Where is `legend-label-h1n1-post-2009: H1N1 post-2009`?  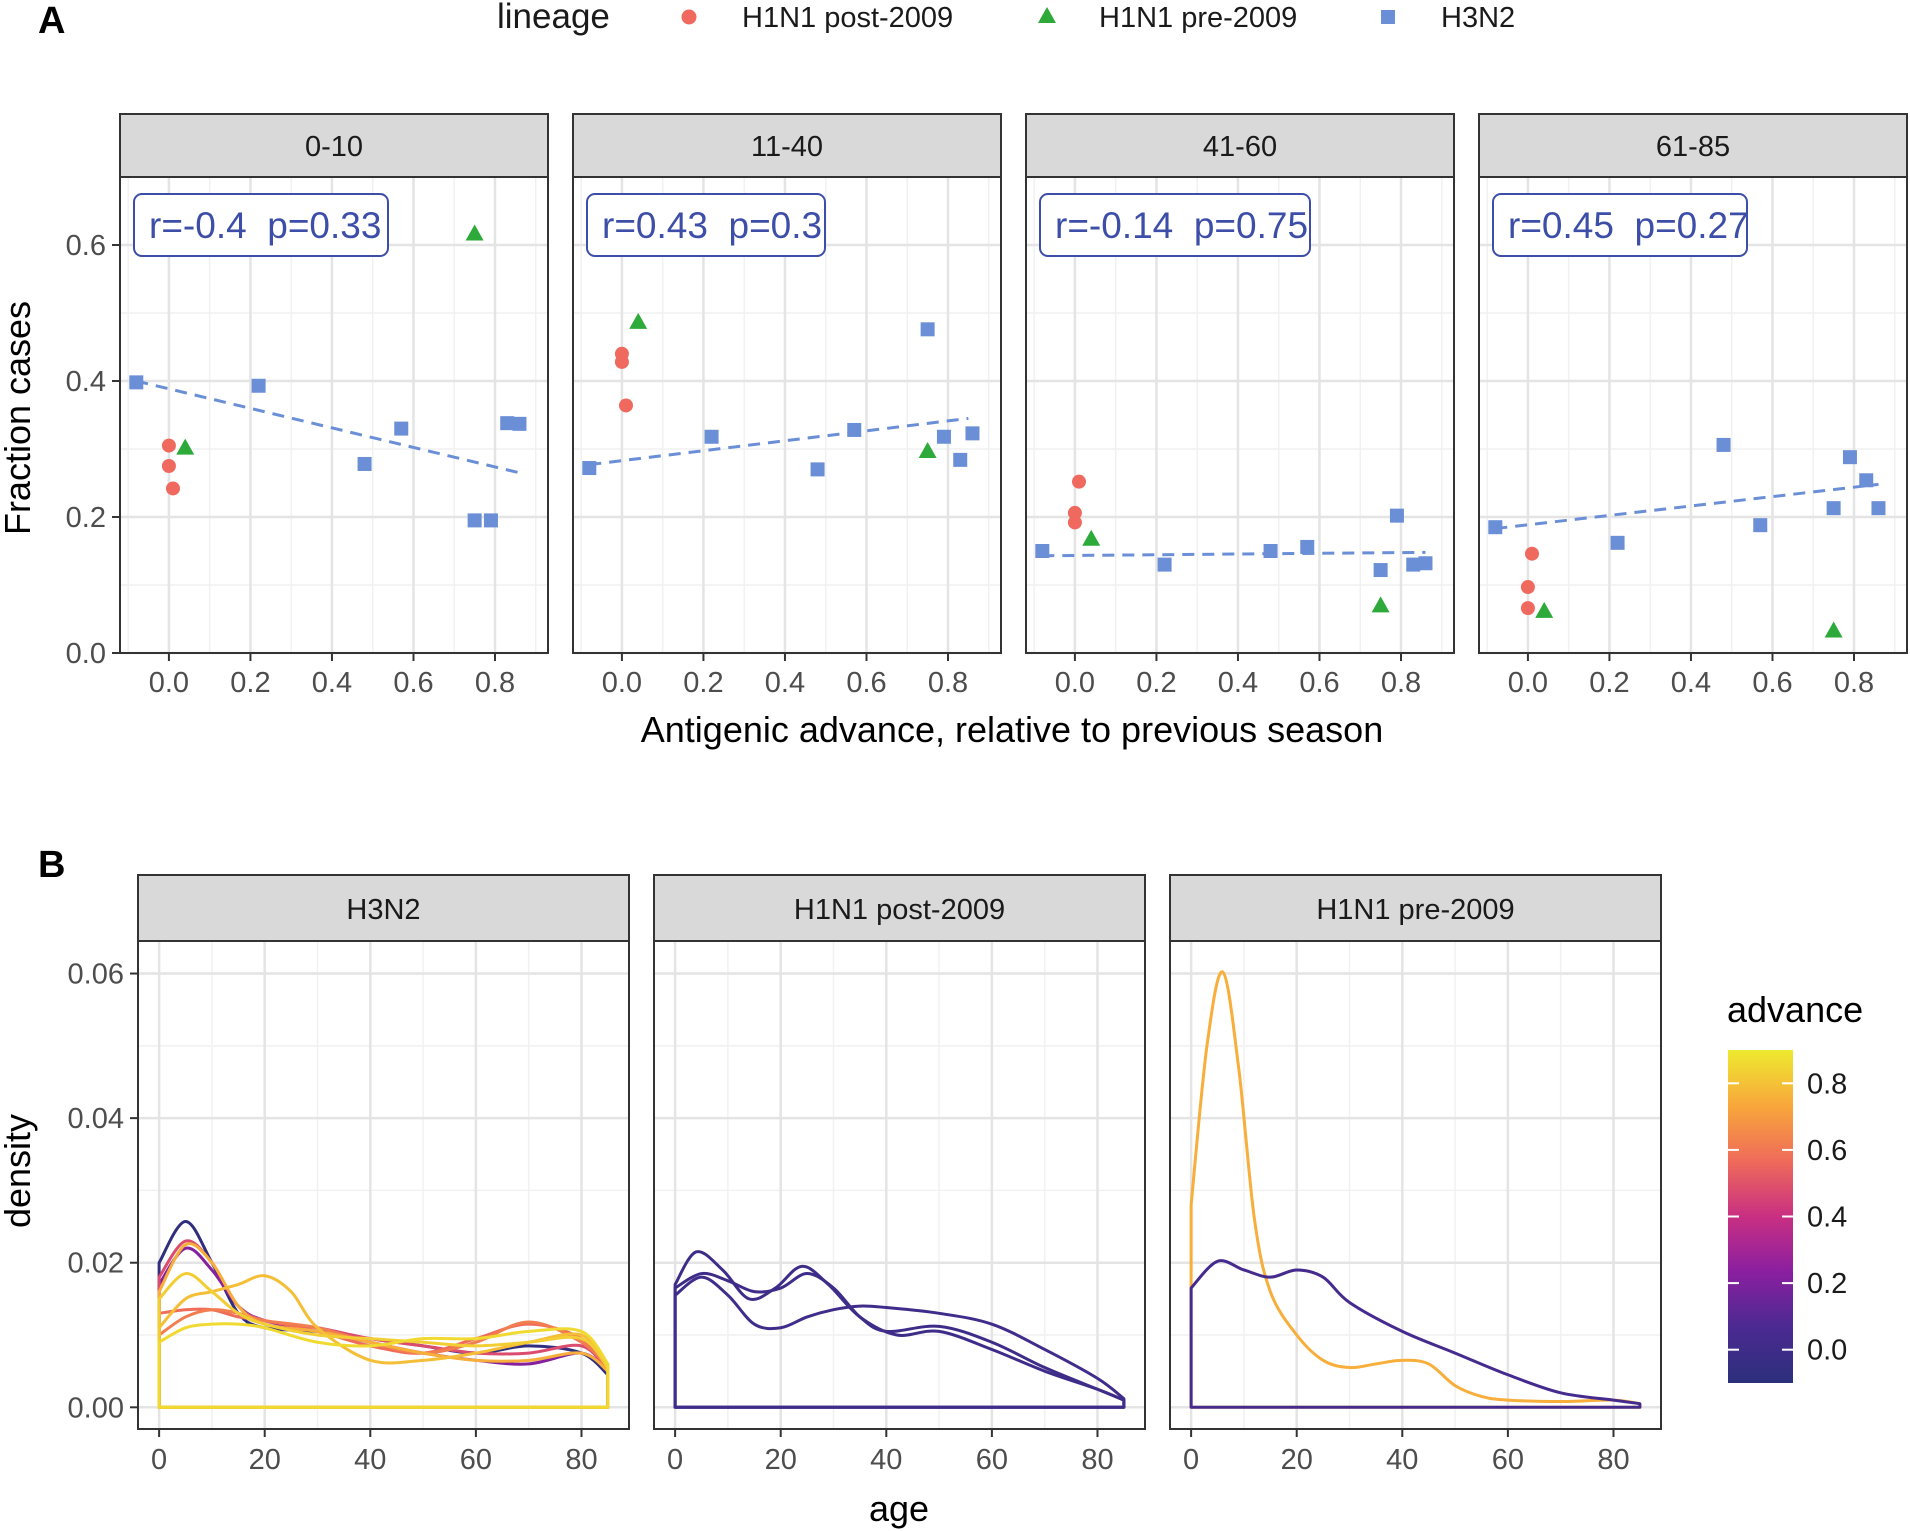
legend-label-h1n1-post-2009: H1N1 post-2009 is located at coordinates (847, 18).